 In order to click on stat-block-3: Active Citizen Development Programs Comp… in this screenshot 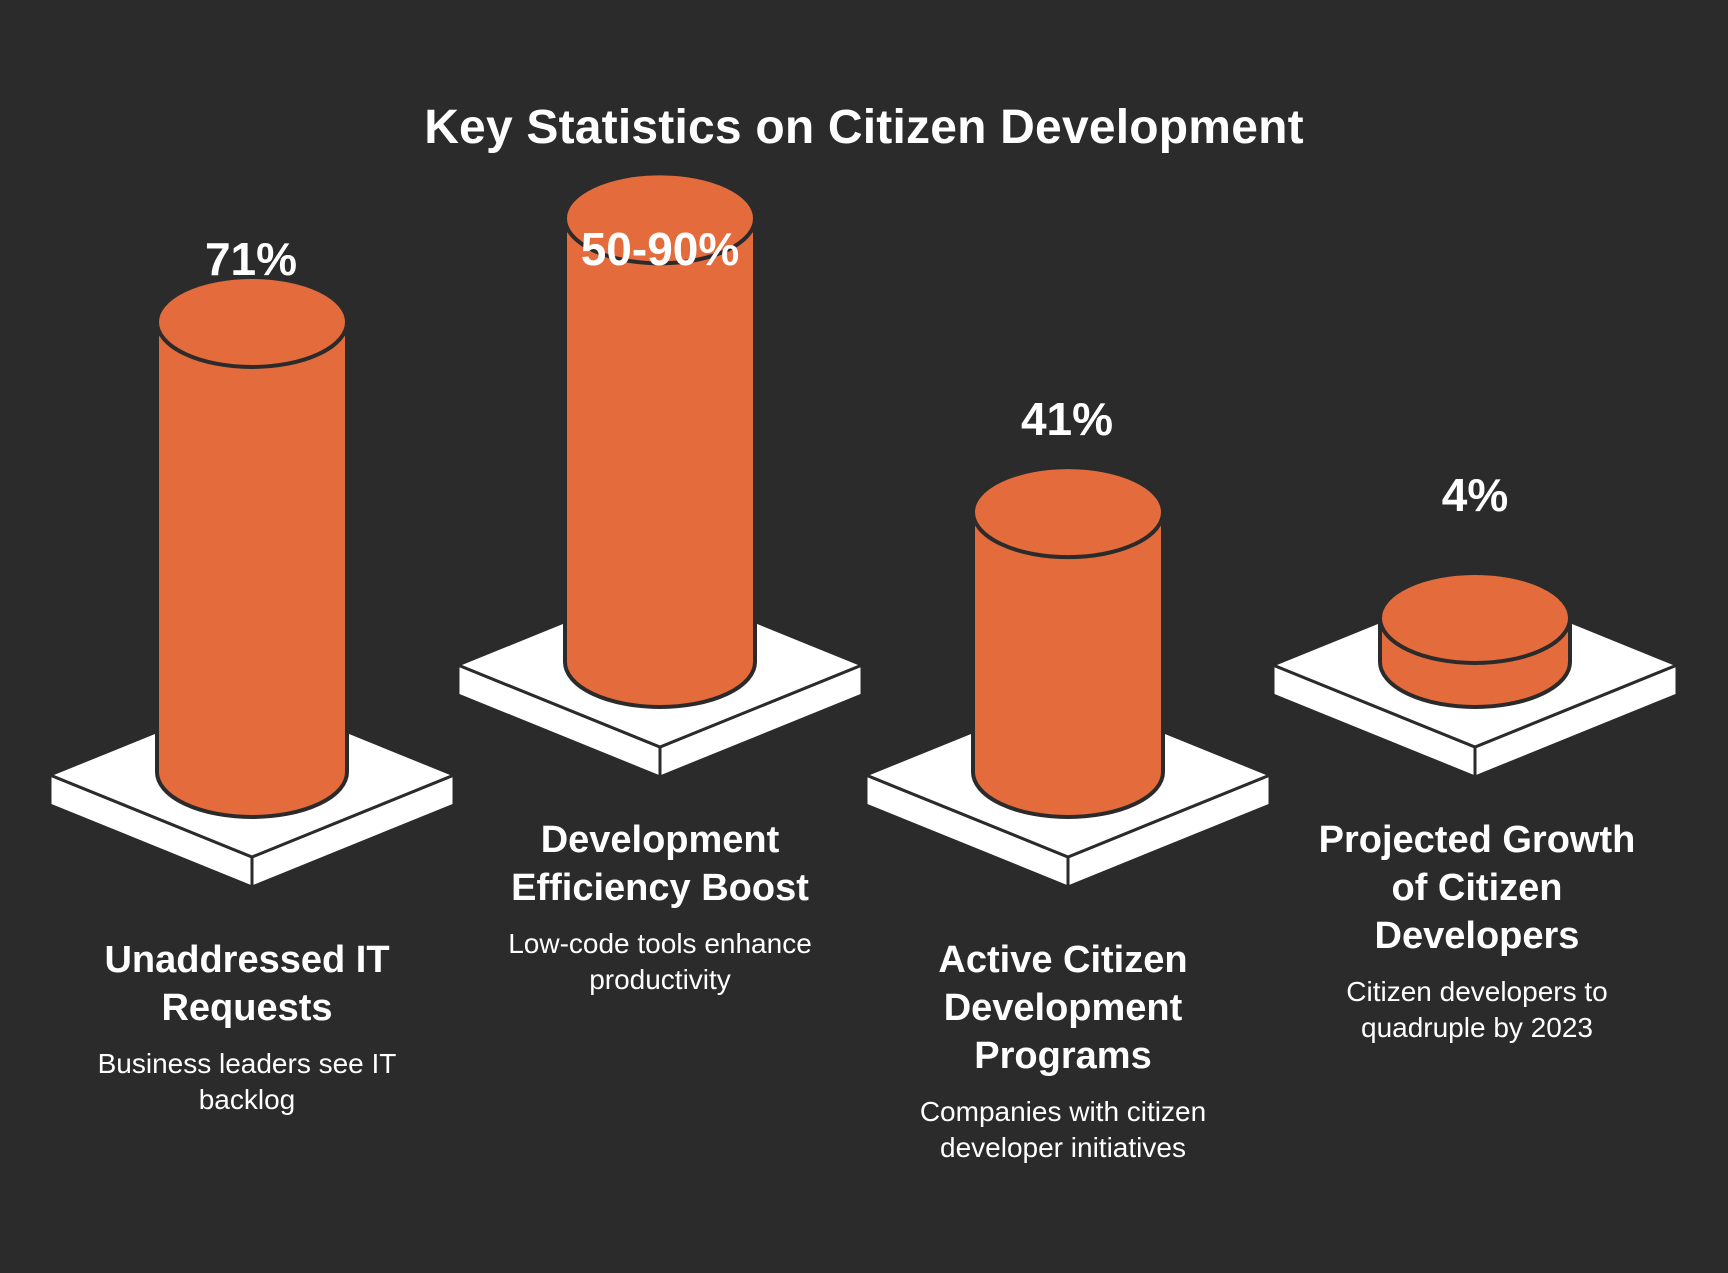, I will do `click(1063, 1051)`.